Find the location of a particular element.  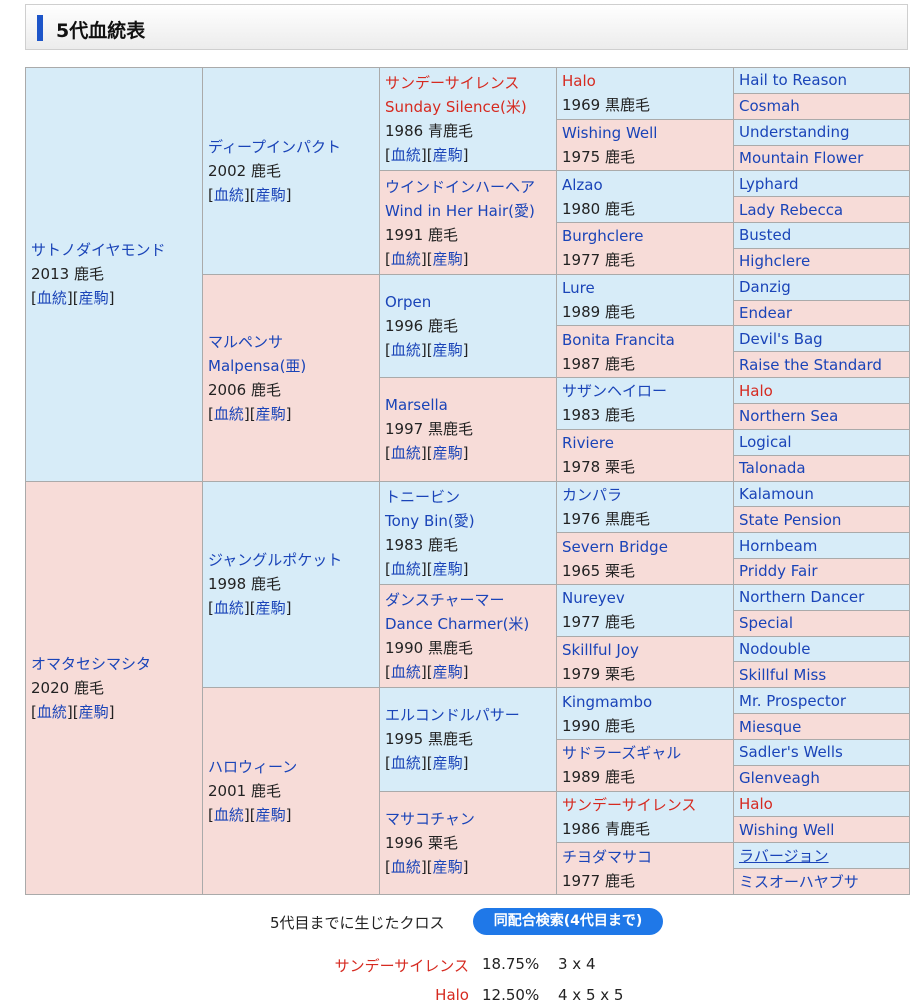

horse-alt-name-link: Wind in Her Hair(愛) is located at coordinates (460, 210).